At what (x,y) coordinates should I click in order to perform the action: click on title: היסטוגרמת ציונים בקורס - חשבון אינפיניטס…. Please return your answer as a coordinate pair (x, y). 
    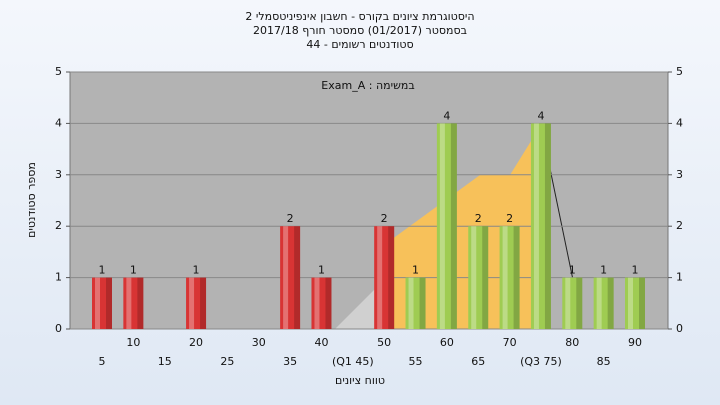
    Looking at the image, I should click on (359, 16).